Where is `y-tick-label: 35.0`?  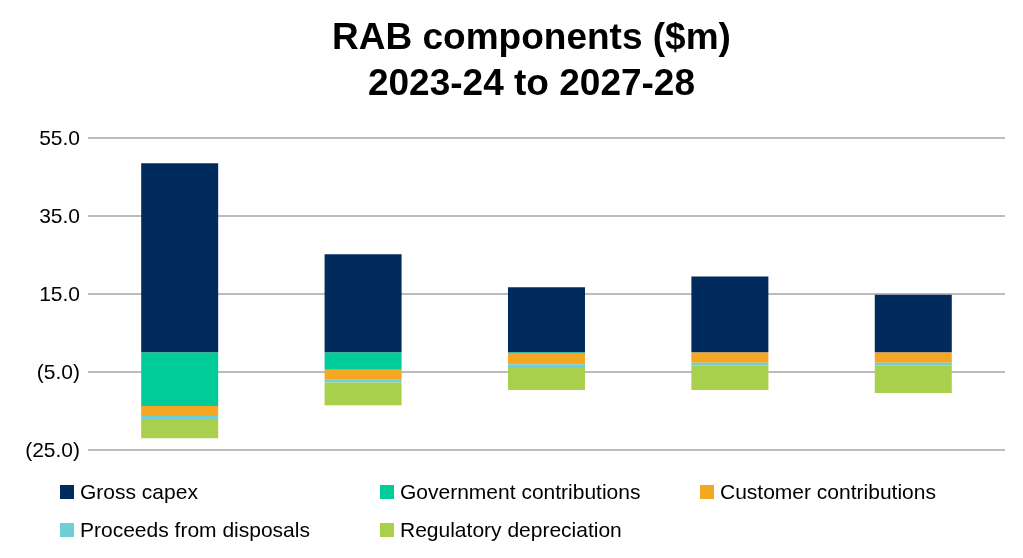
y-tick-label: 35.0 is located at coordinates (59, 216).